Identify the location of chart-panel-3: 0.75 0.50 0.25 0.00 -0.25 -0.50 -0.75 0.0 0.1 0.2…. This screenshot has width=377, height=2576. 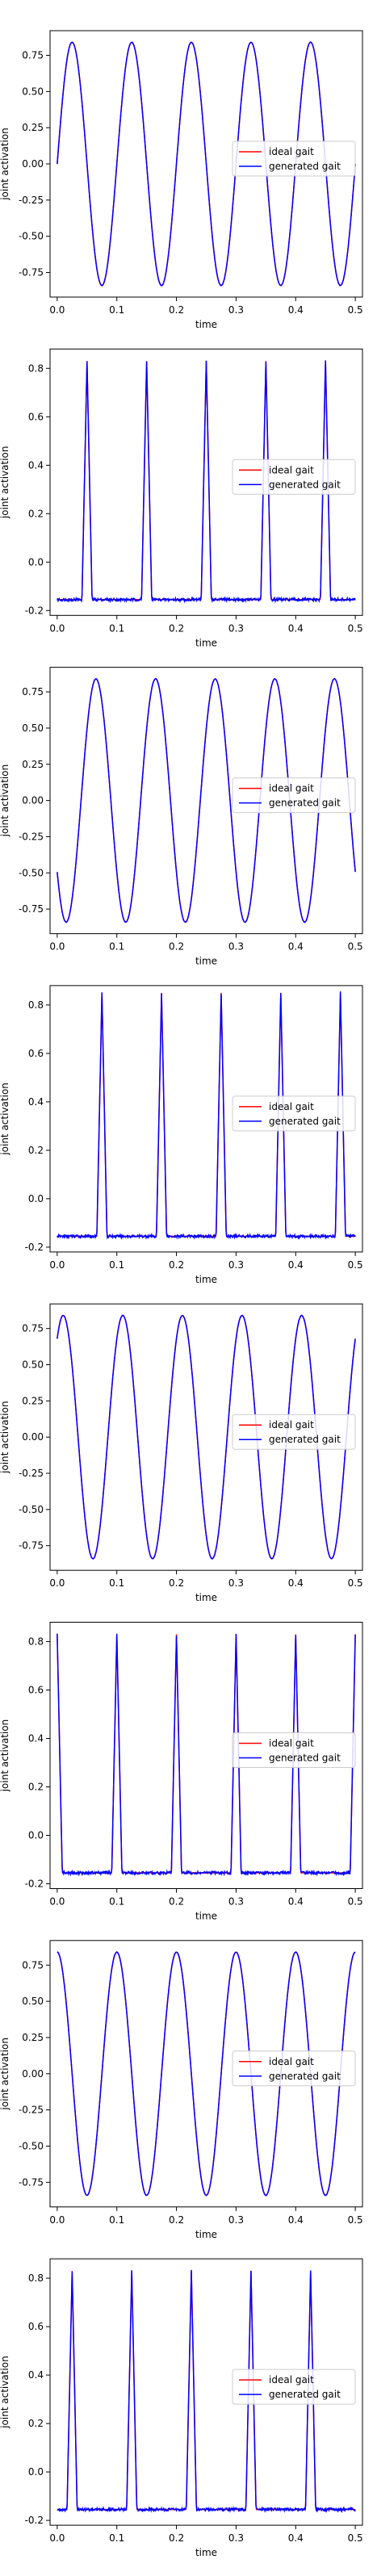
(181, 817).